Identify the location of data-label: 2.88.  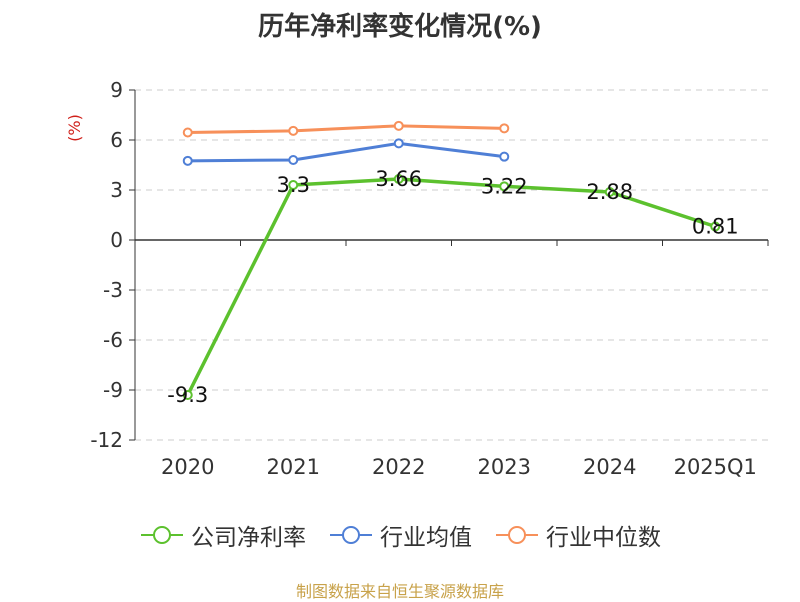
(609, 192).